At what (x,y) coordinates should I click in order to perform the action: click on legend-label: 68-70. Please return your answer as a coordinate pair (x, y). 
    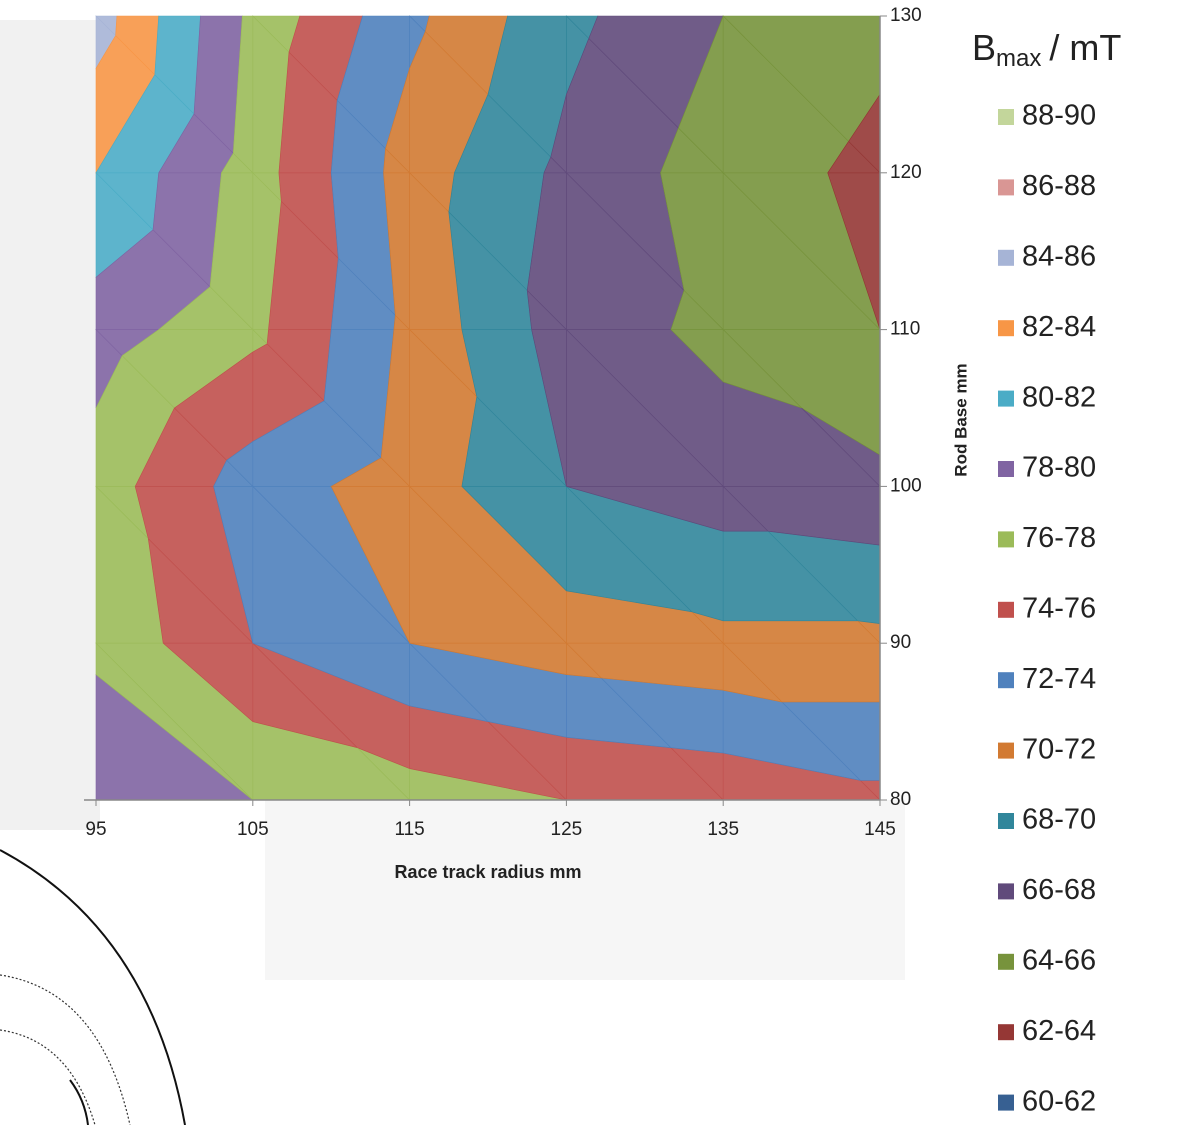
    Looking at the image, I should click on (1059, 820).